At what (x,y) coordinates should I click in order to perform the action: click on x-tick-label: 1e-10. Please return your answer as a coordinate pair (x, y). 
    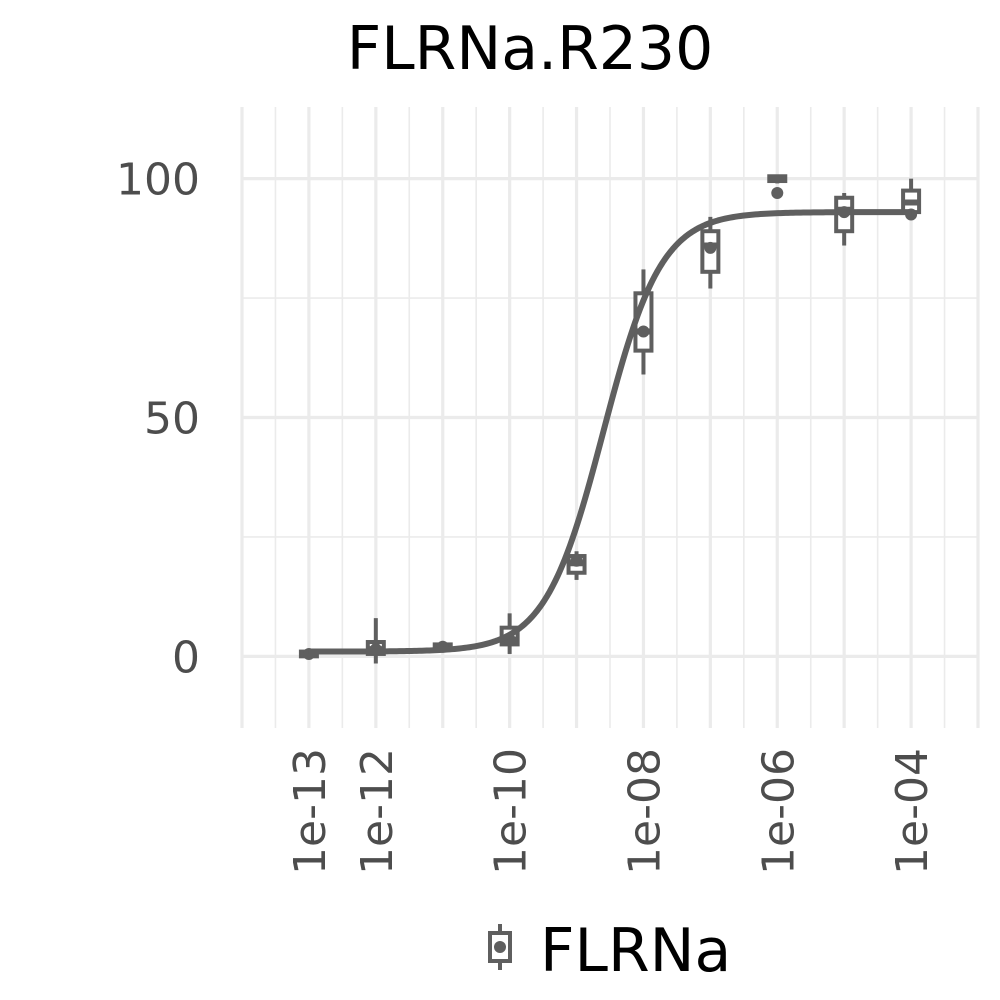
    Looking at the image, I should click on (511, 811).